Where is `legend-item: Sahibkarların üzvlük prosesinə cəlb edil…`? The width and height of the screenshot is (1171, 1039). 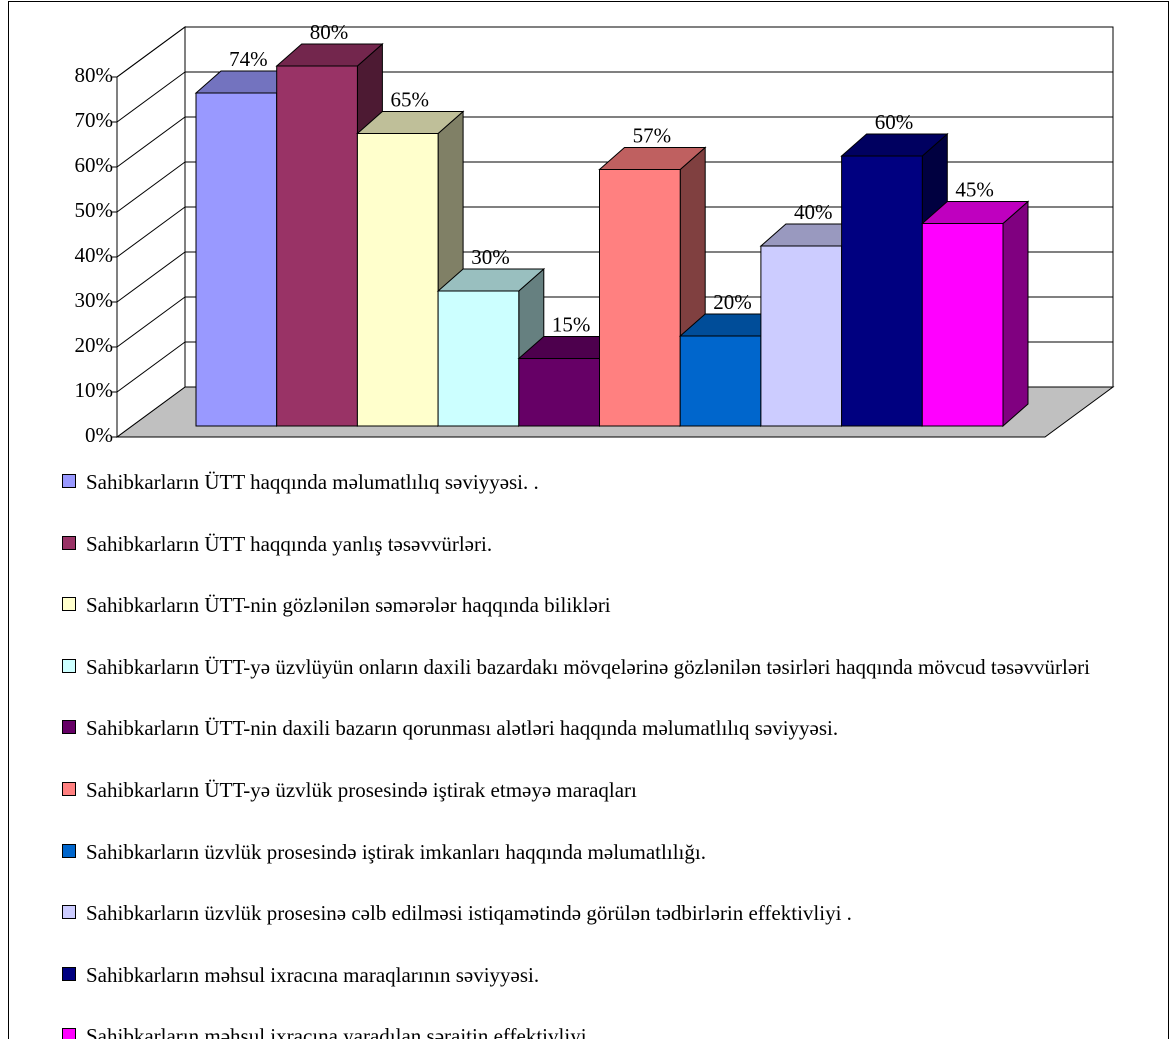
legend-item: Sahibkarların üzvlük prosesinə cəlb edil… is located at coordinates (614, 913).